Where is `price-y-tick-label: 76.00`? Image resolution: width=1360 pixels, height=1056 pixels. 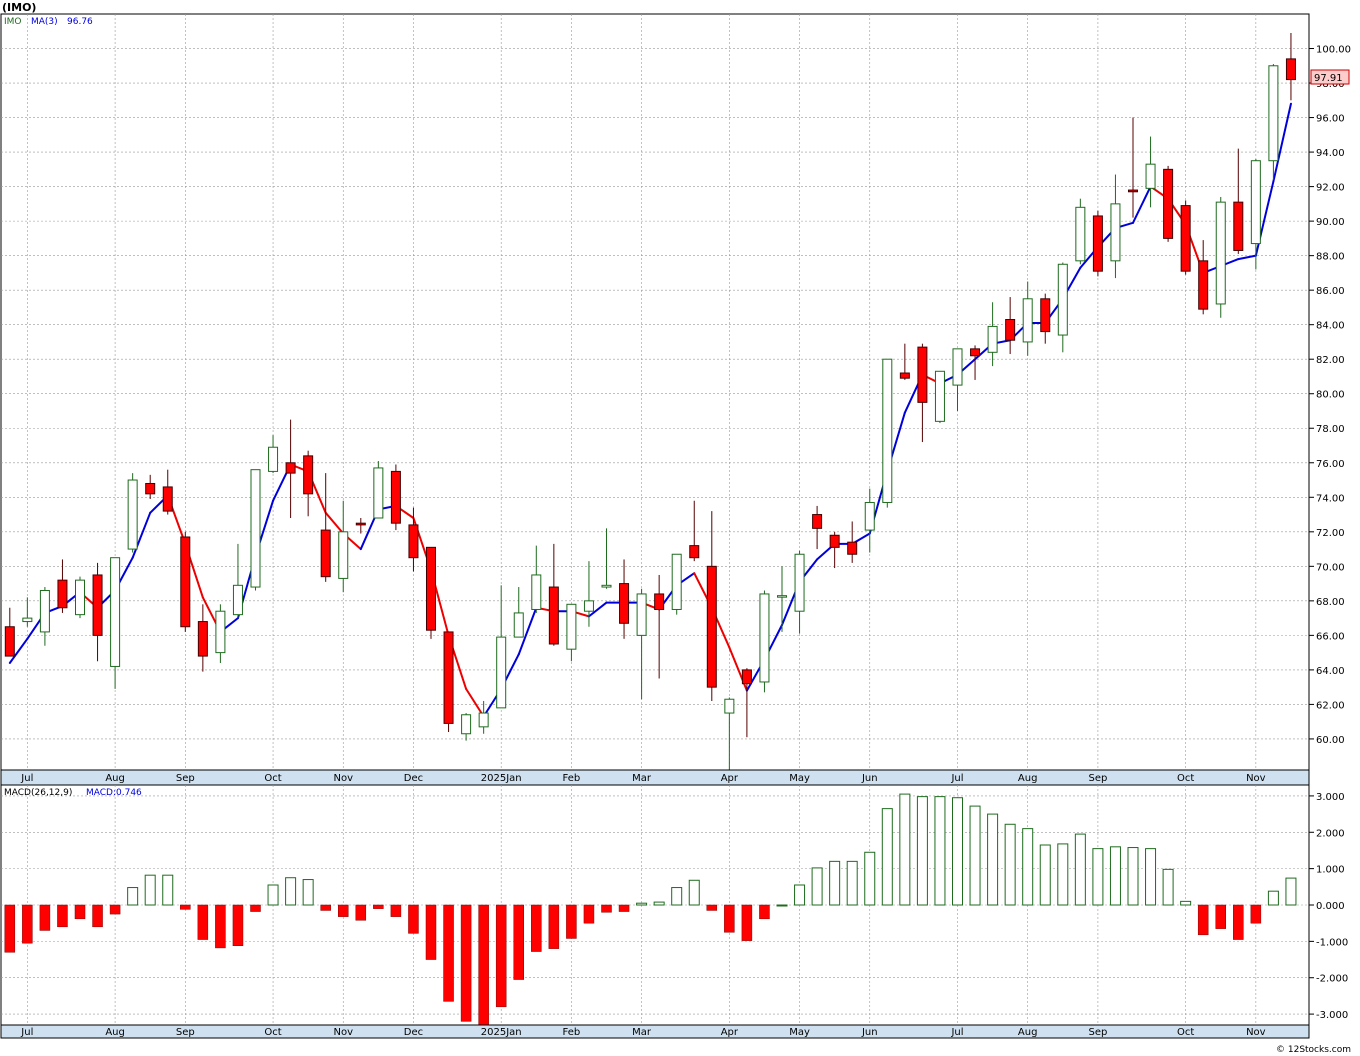 price-y-tick-label: 76.00 is located at coordinates (1330, 464).